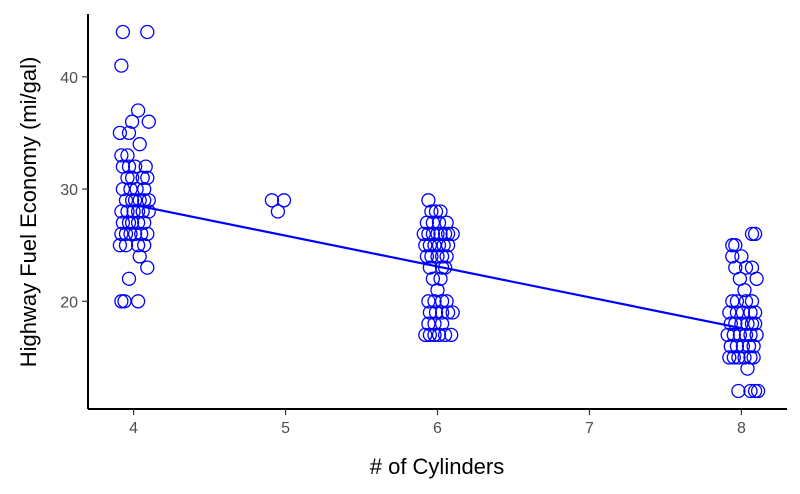 This screenshot has width=800, height=494. Describe the element at coordinates (437, 428) in the screenshot. I see `x-tick-label: 6` at that location.